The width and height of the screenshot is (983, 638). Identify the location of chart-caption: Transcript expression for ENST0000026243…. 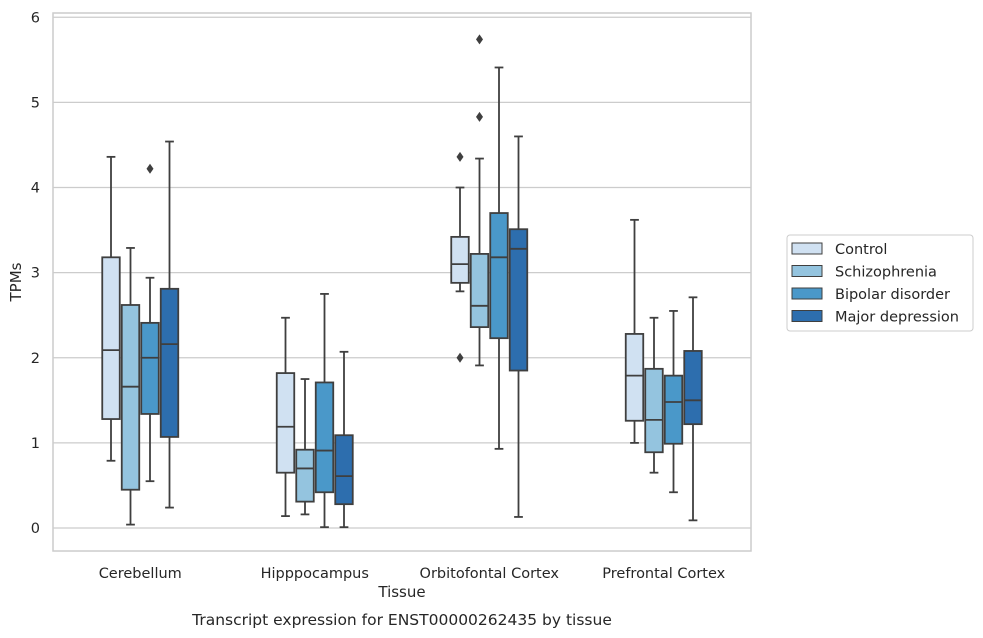
(401, 620).